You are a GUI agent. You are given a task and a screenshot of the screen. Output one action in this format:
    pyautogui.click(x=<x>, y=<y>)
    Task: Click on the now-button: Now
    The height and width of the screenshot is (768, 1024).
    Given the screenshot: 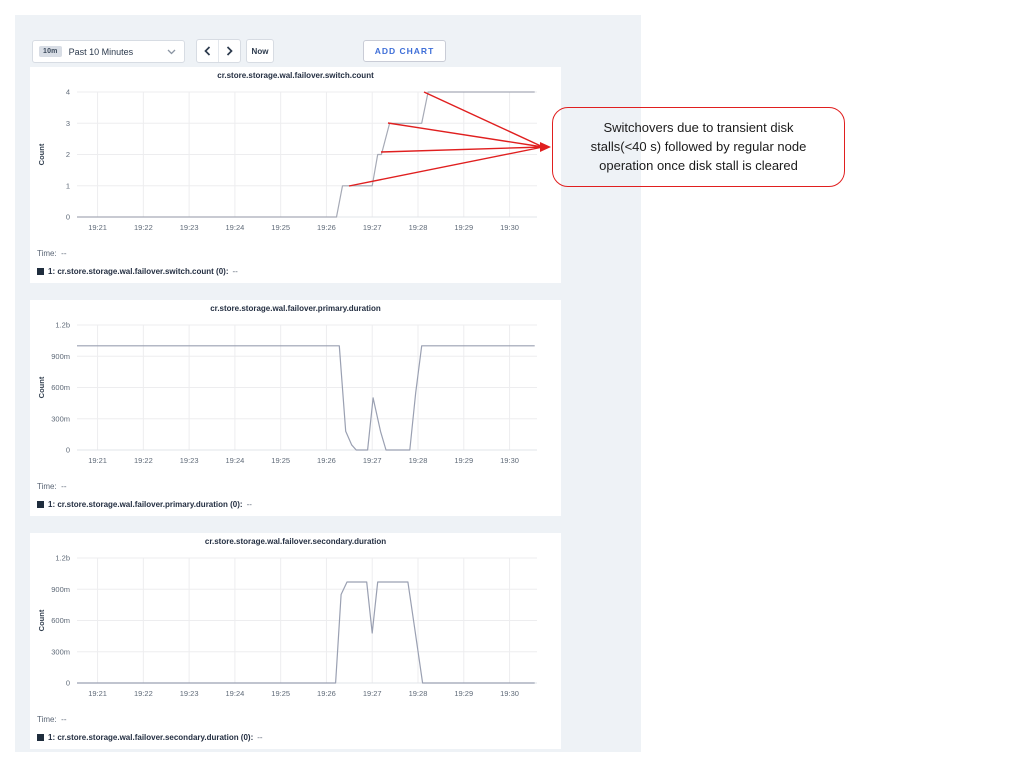 What is the action you would take?
    pyautogui.click(x=260, y=51)
    